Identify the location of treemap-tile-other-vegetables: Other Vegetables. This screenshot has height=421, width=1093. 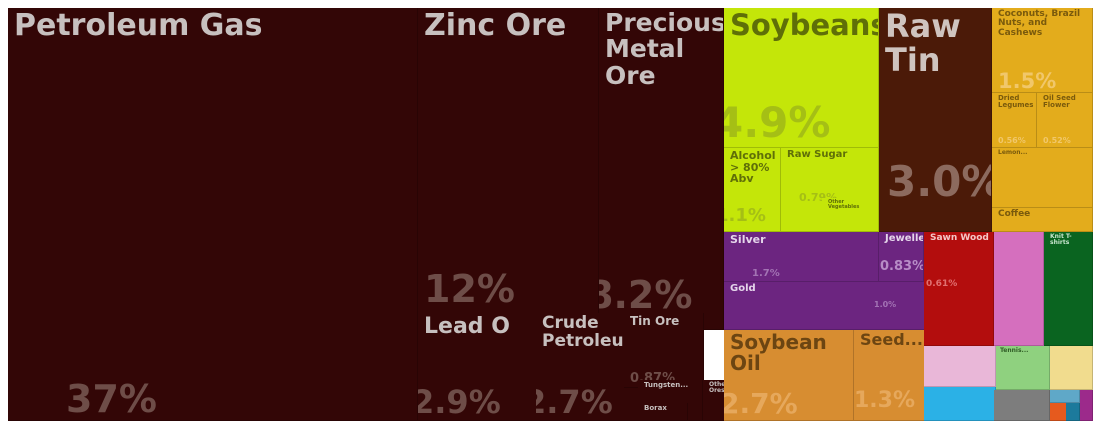
(850, 215).